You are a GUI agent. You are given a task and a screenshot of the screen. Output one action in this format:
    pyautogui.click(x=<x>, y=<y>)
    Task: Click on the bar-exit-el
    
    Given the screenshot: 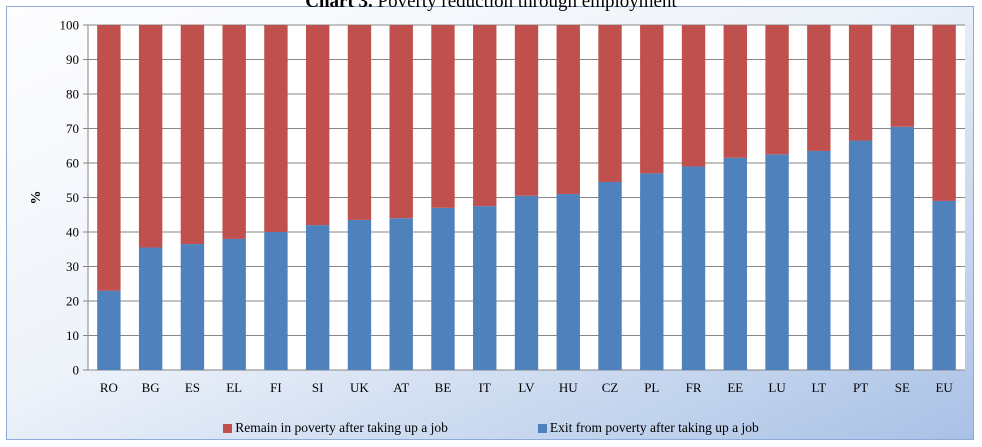 What is the action you would take?
    pyautogui.click(x=234, y=304)
    